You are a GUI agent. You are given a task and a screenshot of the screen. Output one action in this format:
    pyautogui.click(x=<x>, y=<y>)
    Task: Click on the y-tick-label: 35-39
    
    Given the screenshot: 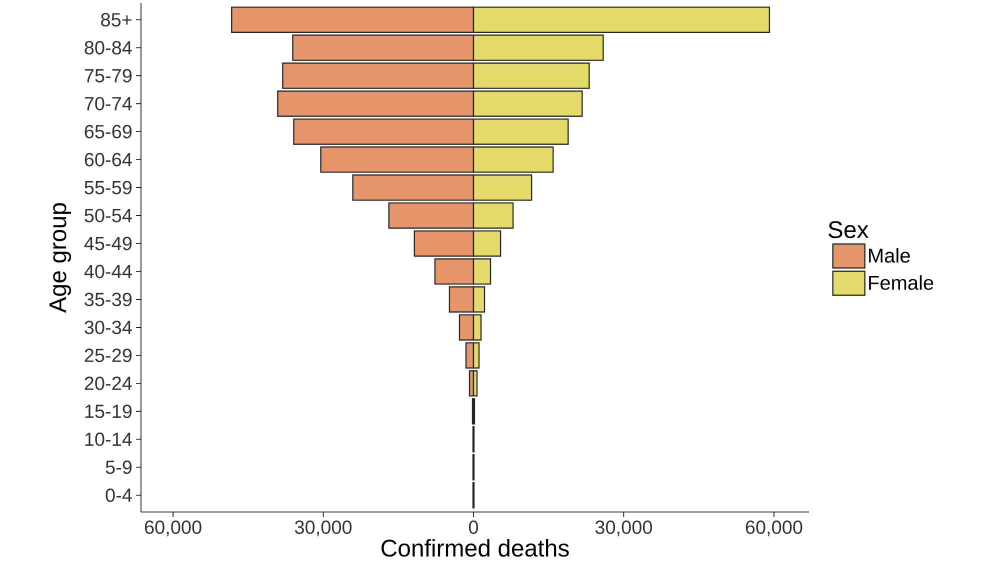 What is the action you would take?
    pyautogui.click(x=108, y=299)
    